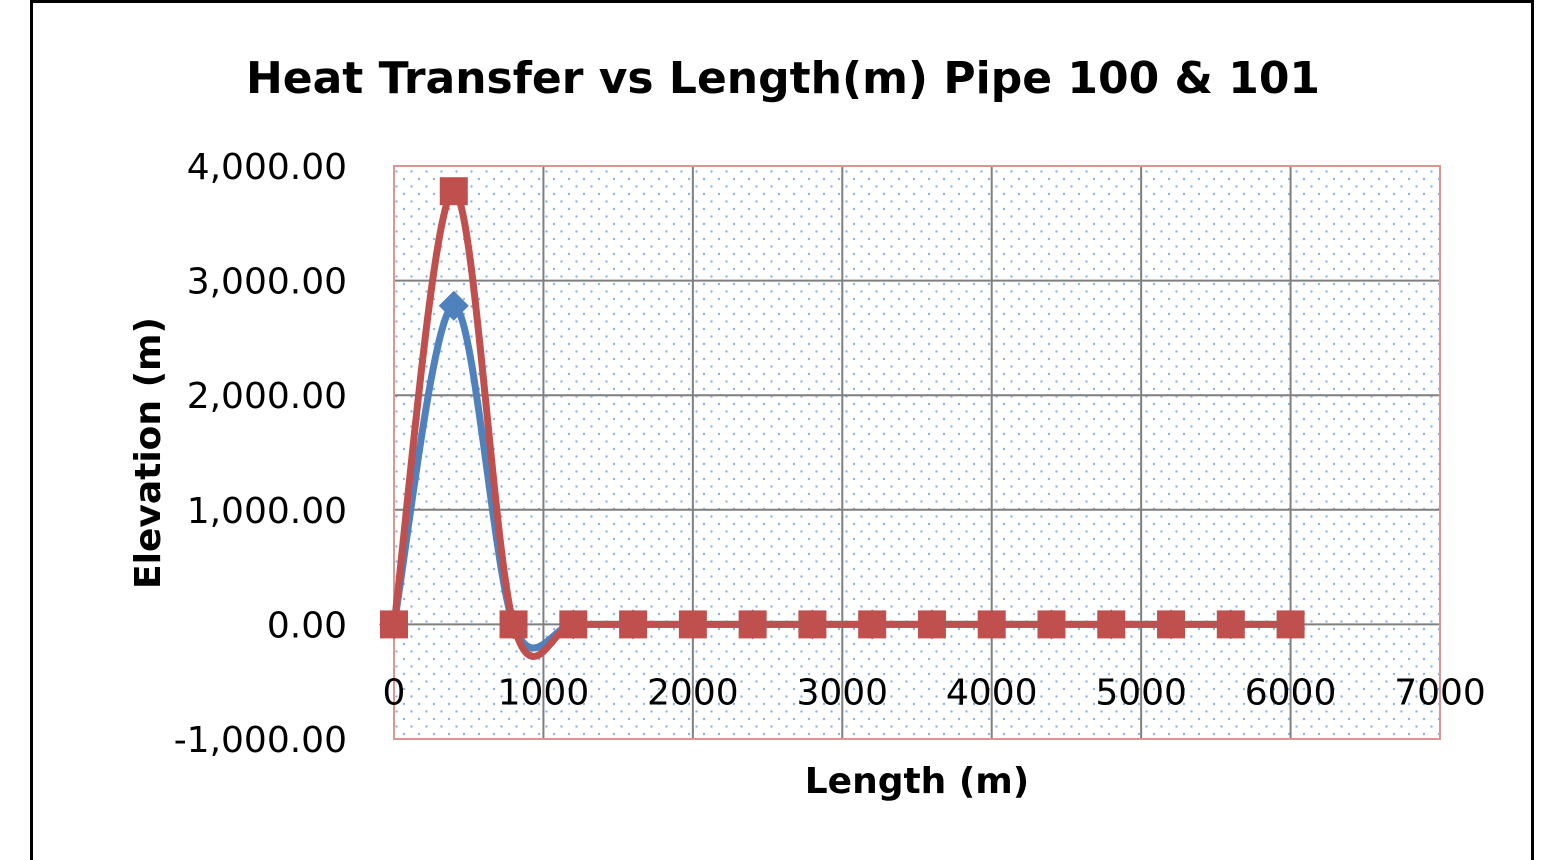  What do you see at coordinates (934, 692) in the screenshot?
I see `x-tick-labels: 0 1000 2000 3000 4000 5000 6000 7000` at bounding box center [934, 692].